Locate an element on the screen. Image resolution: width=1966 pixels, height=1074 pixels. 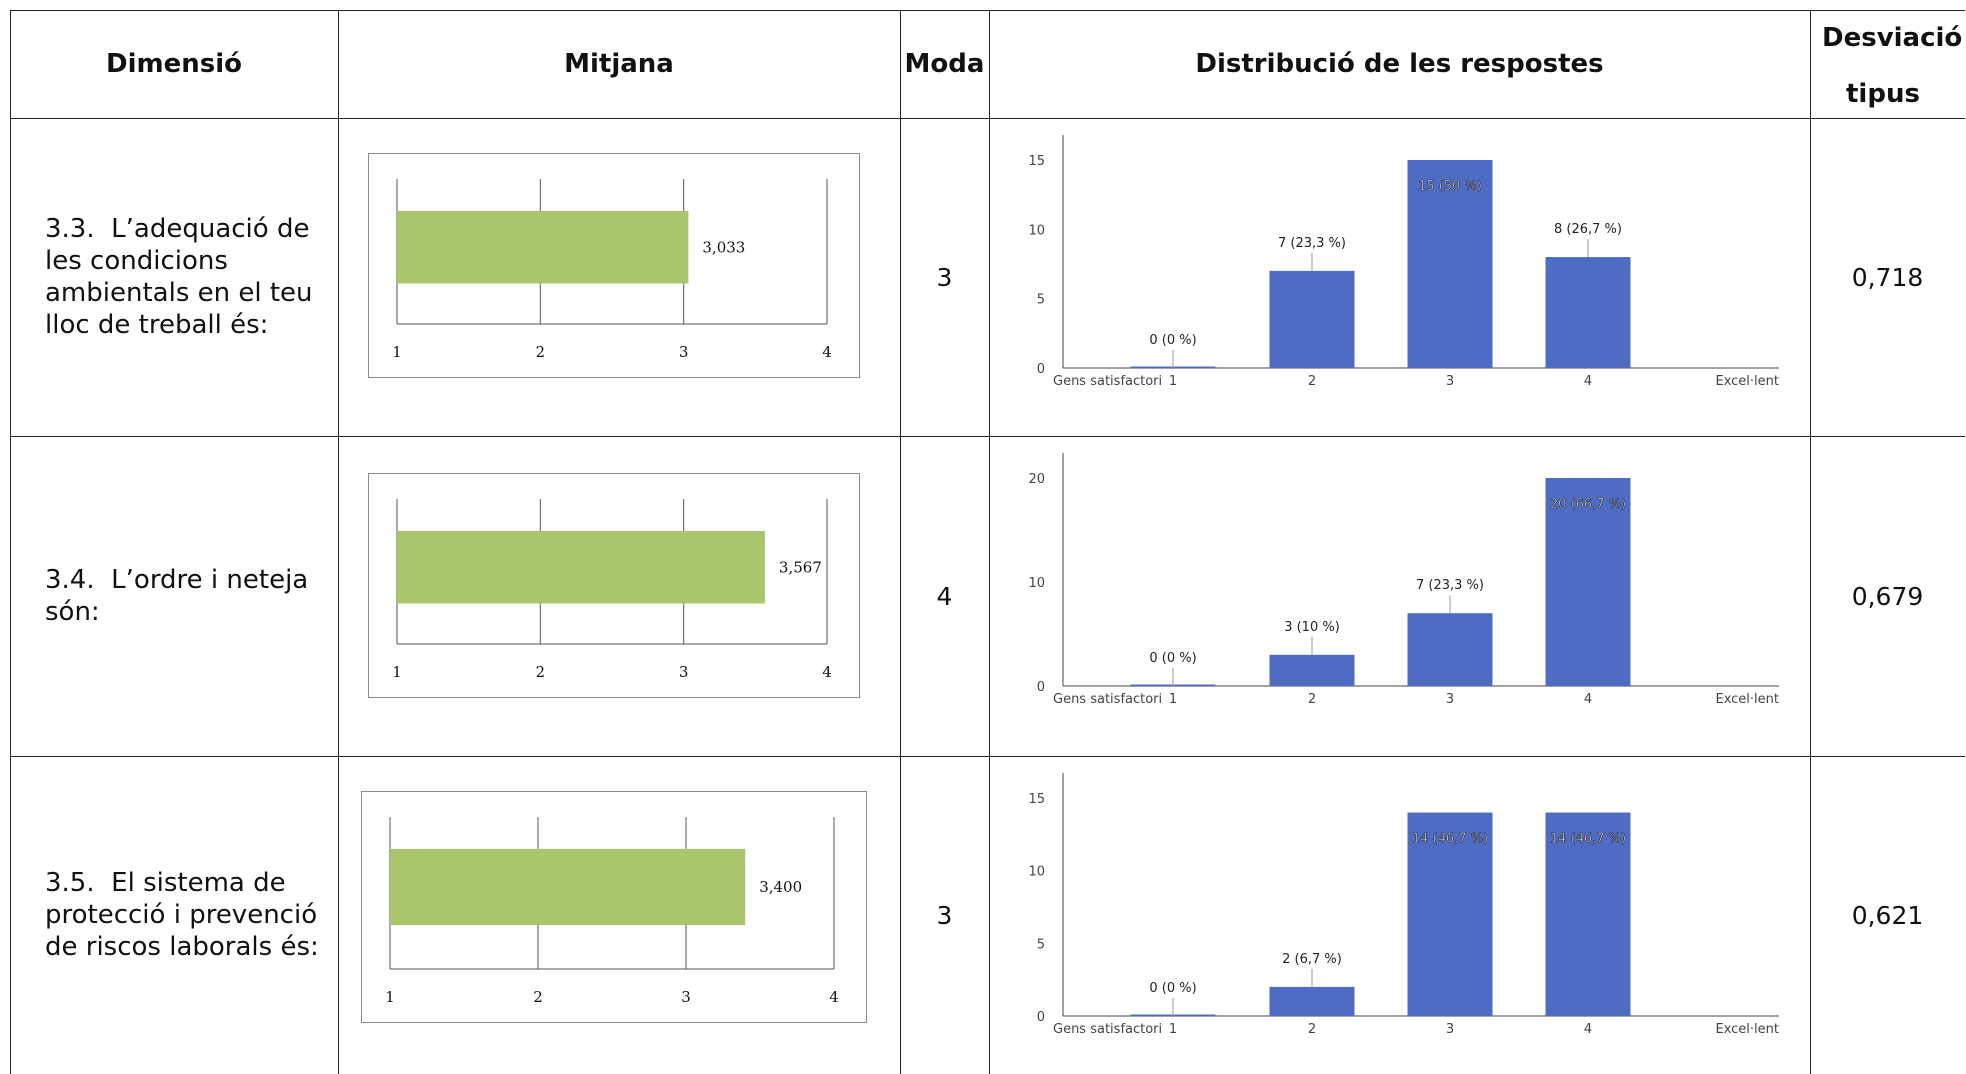
dimension-cell: 3.4. L’ordre i neteja són: is located at coordinates (187, 596).